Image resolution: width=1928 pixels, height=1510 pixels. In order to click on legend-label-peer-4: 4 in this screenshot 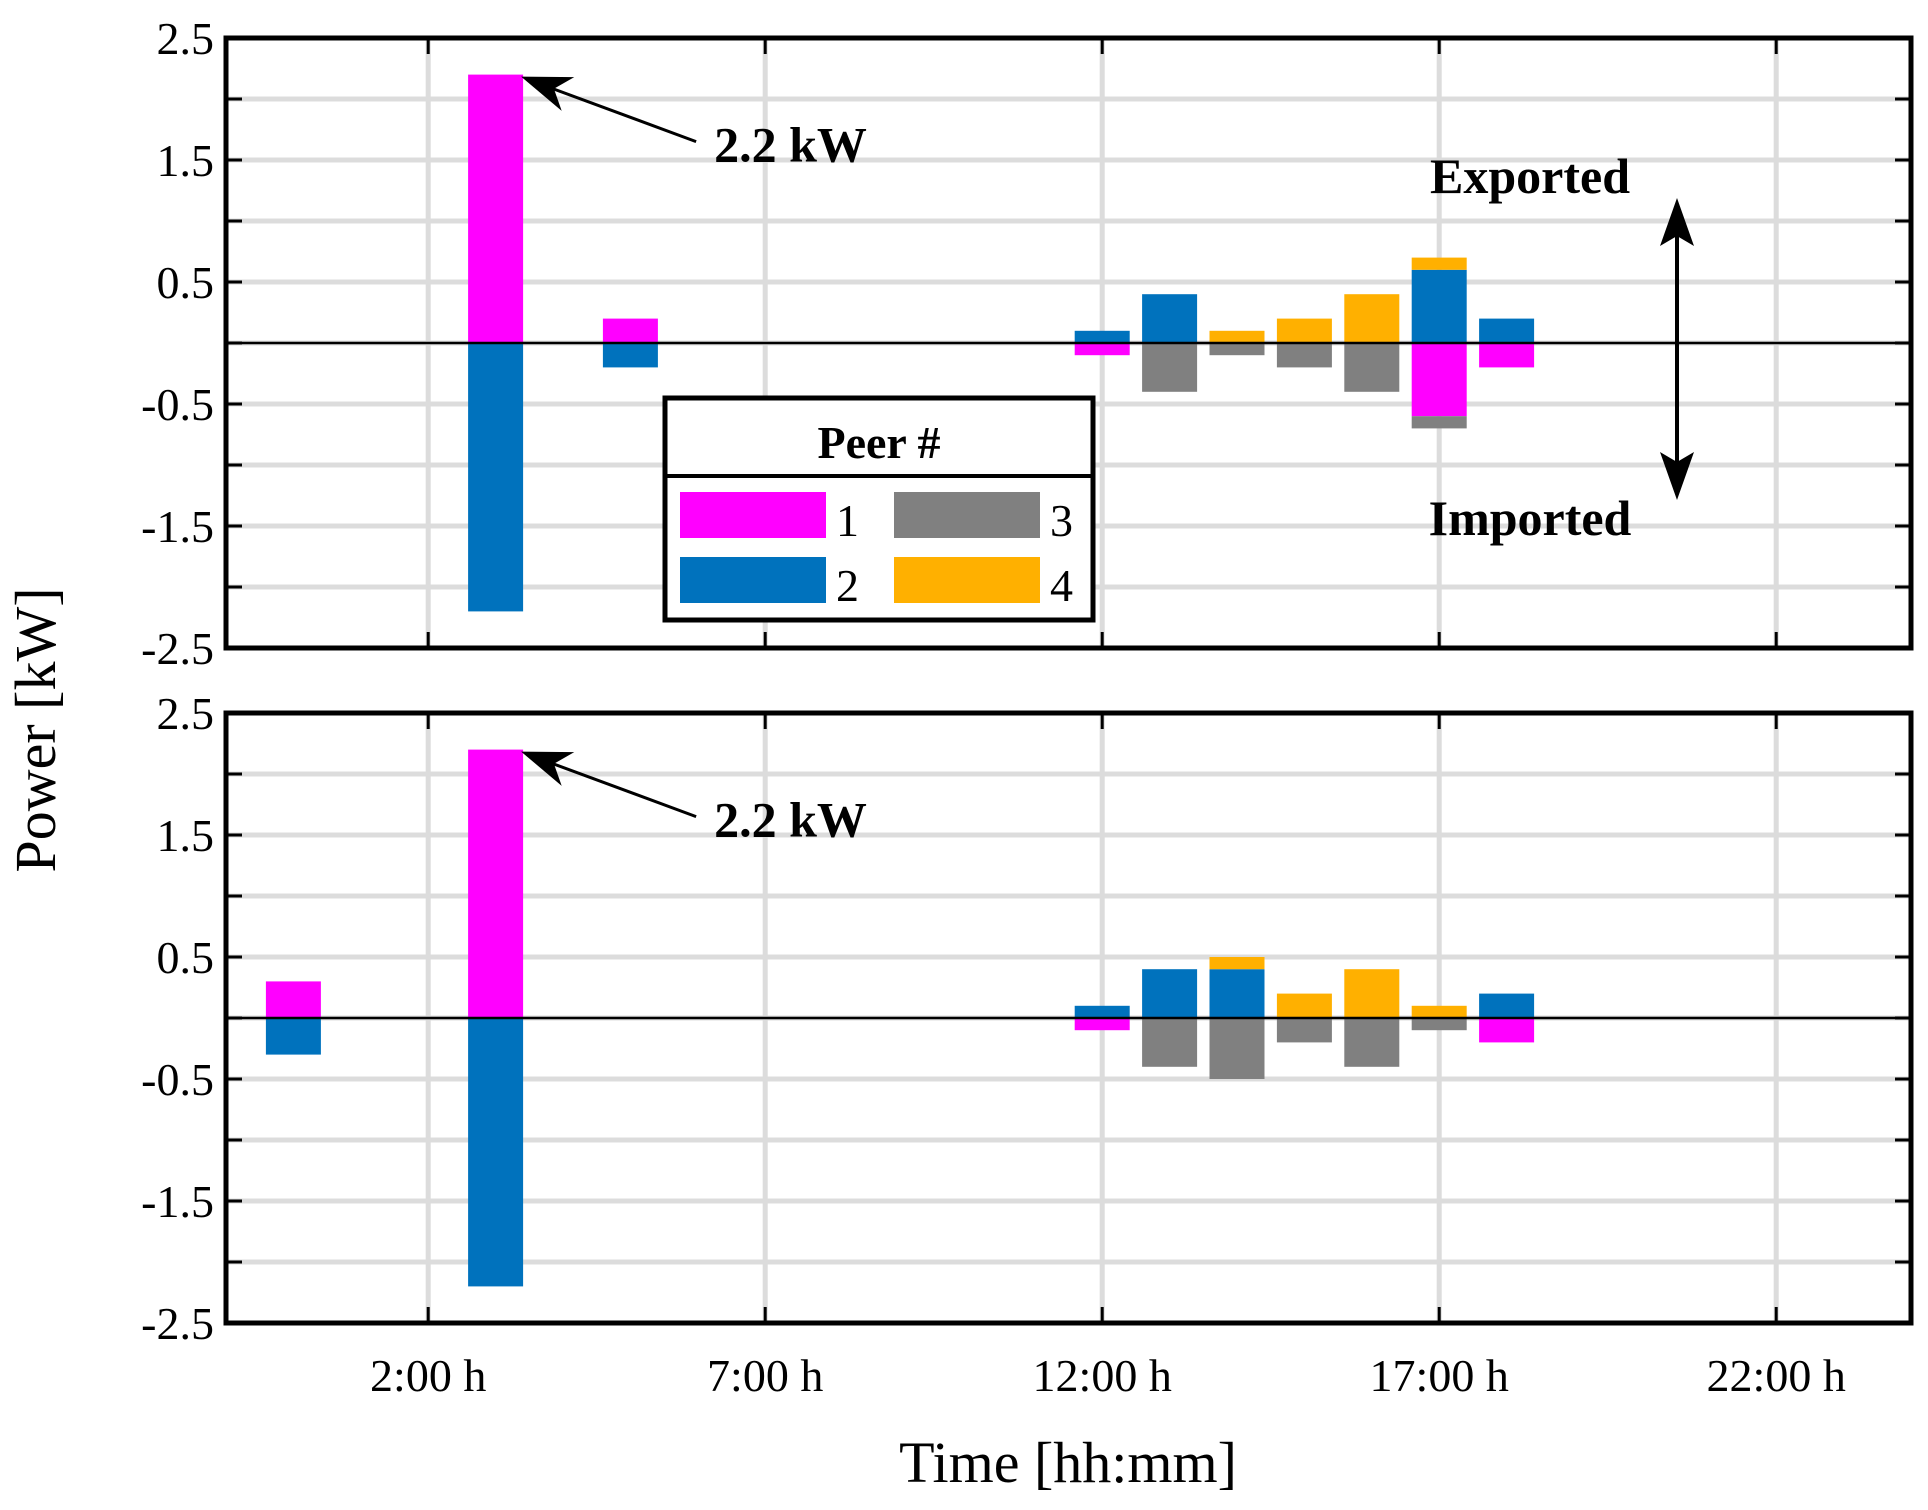, I will do `click(1061, 585)`.